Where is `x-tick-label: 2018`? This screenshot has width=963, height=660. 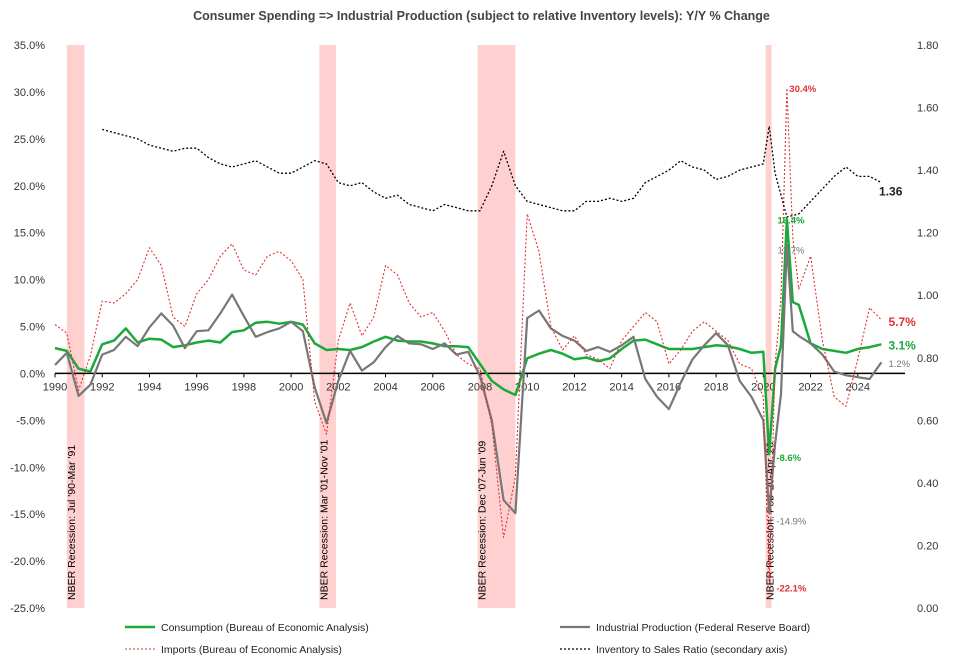
x-tick-label: 2018 is located at coordinates (716, 387).